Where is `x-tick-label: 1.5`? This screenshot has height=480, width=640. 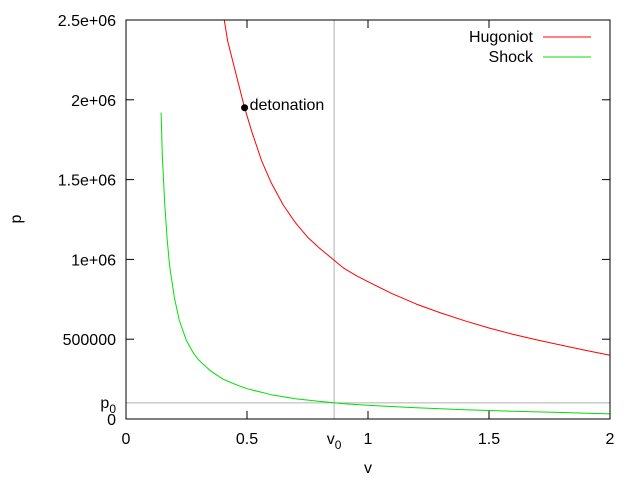 x-tick-label: 1.5 is located at coordinates (489, 439).